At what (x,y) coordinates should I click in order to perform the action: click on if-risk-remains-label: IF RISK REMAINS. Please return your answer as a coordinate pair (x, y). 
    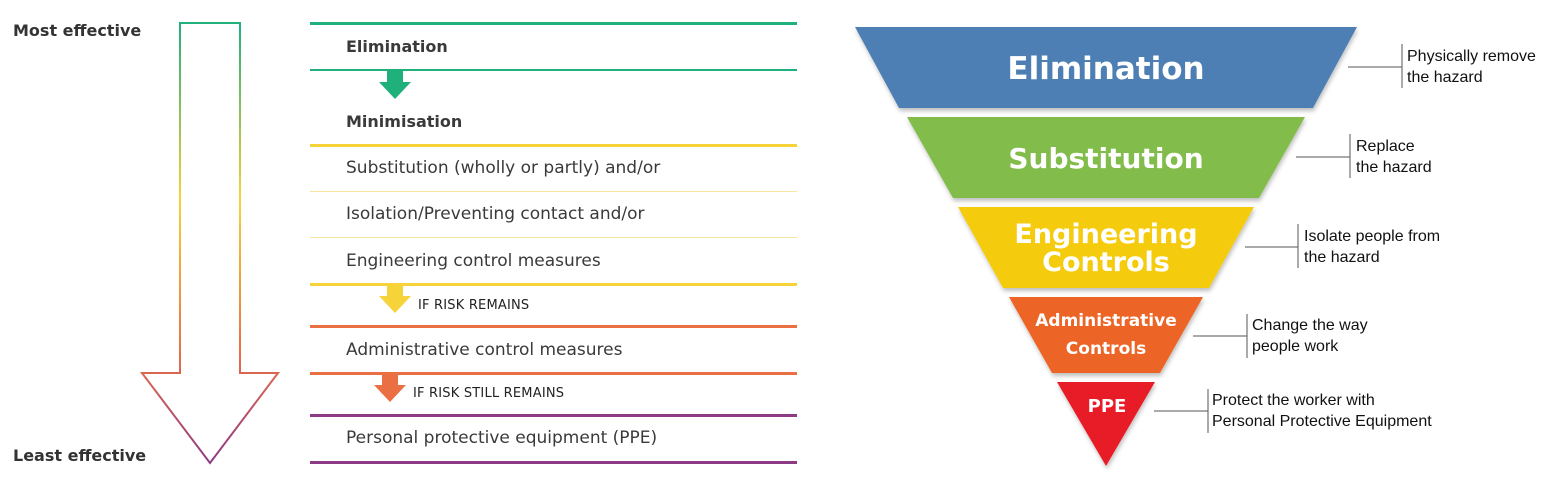
    Looking at the image, I should click on (474, 305).